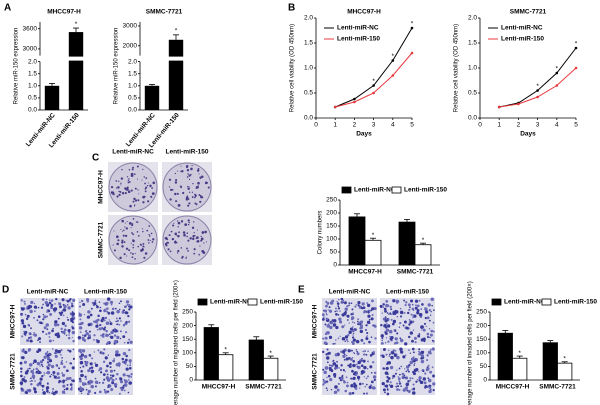 This screenshot has height=405, width=600. Describe the element at coordinates (95, 158) in the screenshot. I see `panel-label: C` at that location.